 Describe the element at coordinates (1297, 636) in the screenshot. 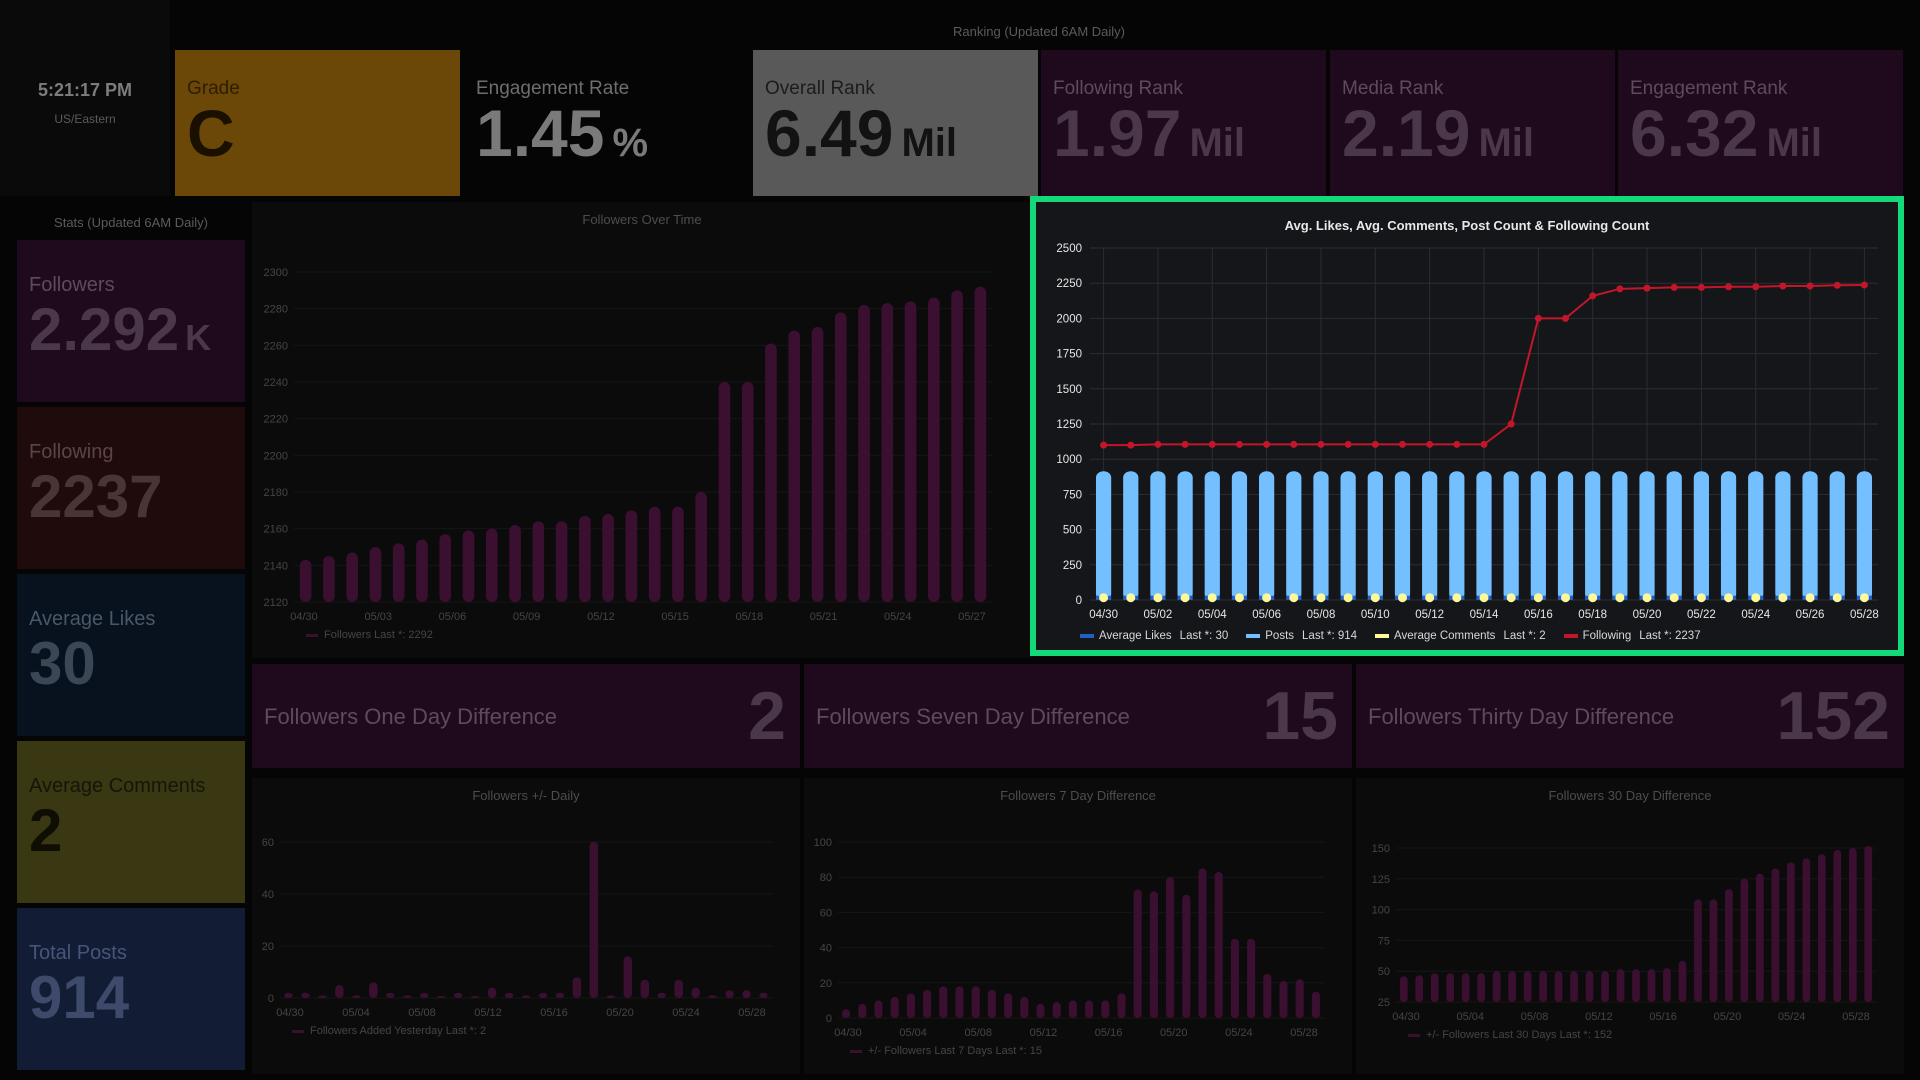

I see `legend-item-posts: Posts Last *: 914` at that location.